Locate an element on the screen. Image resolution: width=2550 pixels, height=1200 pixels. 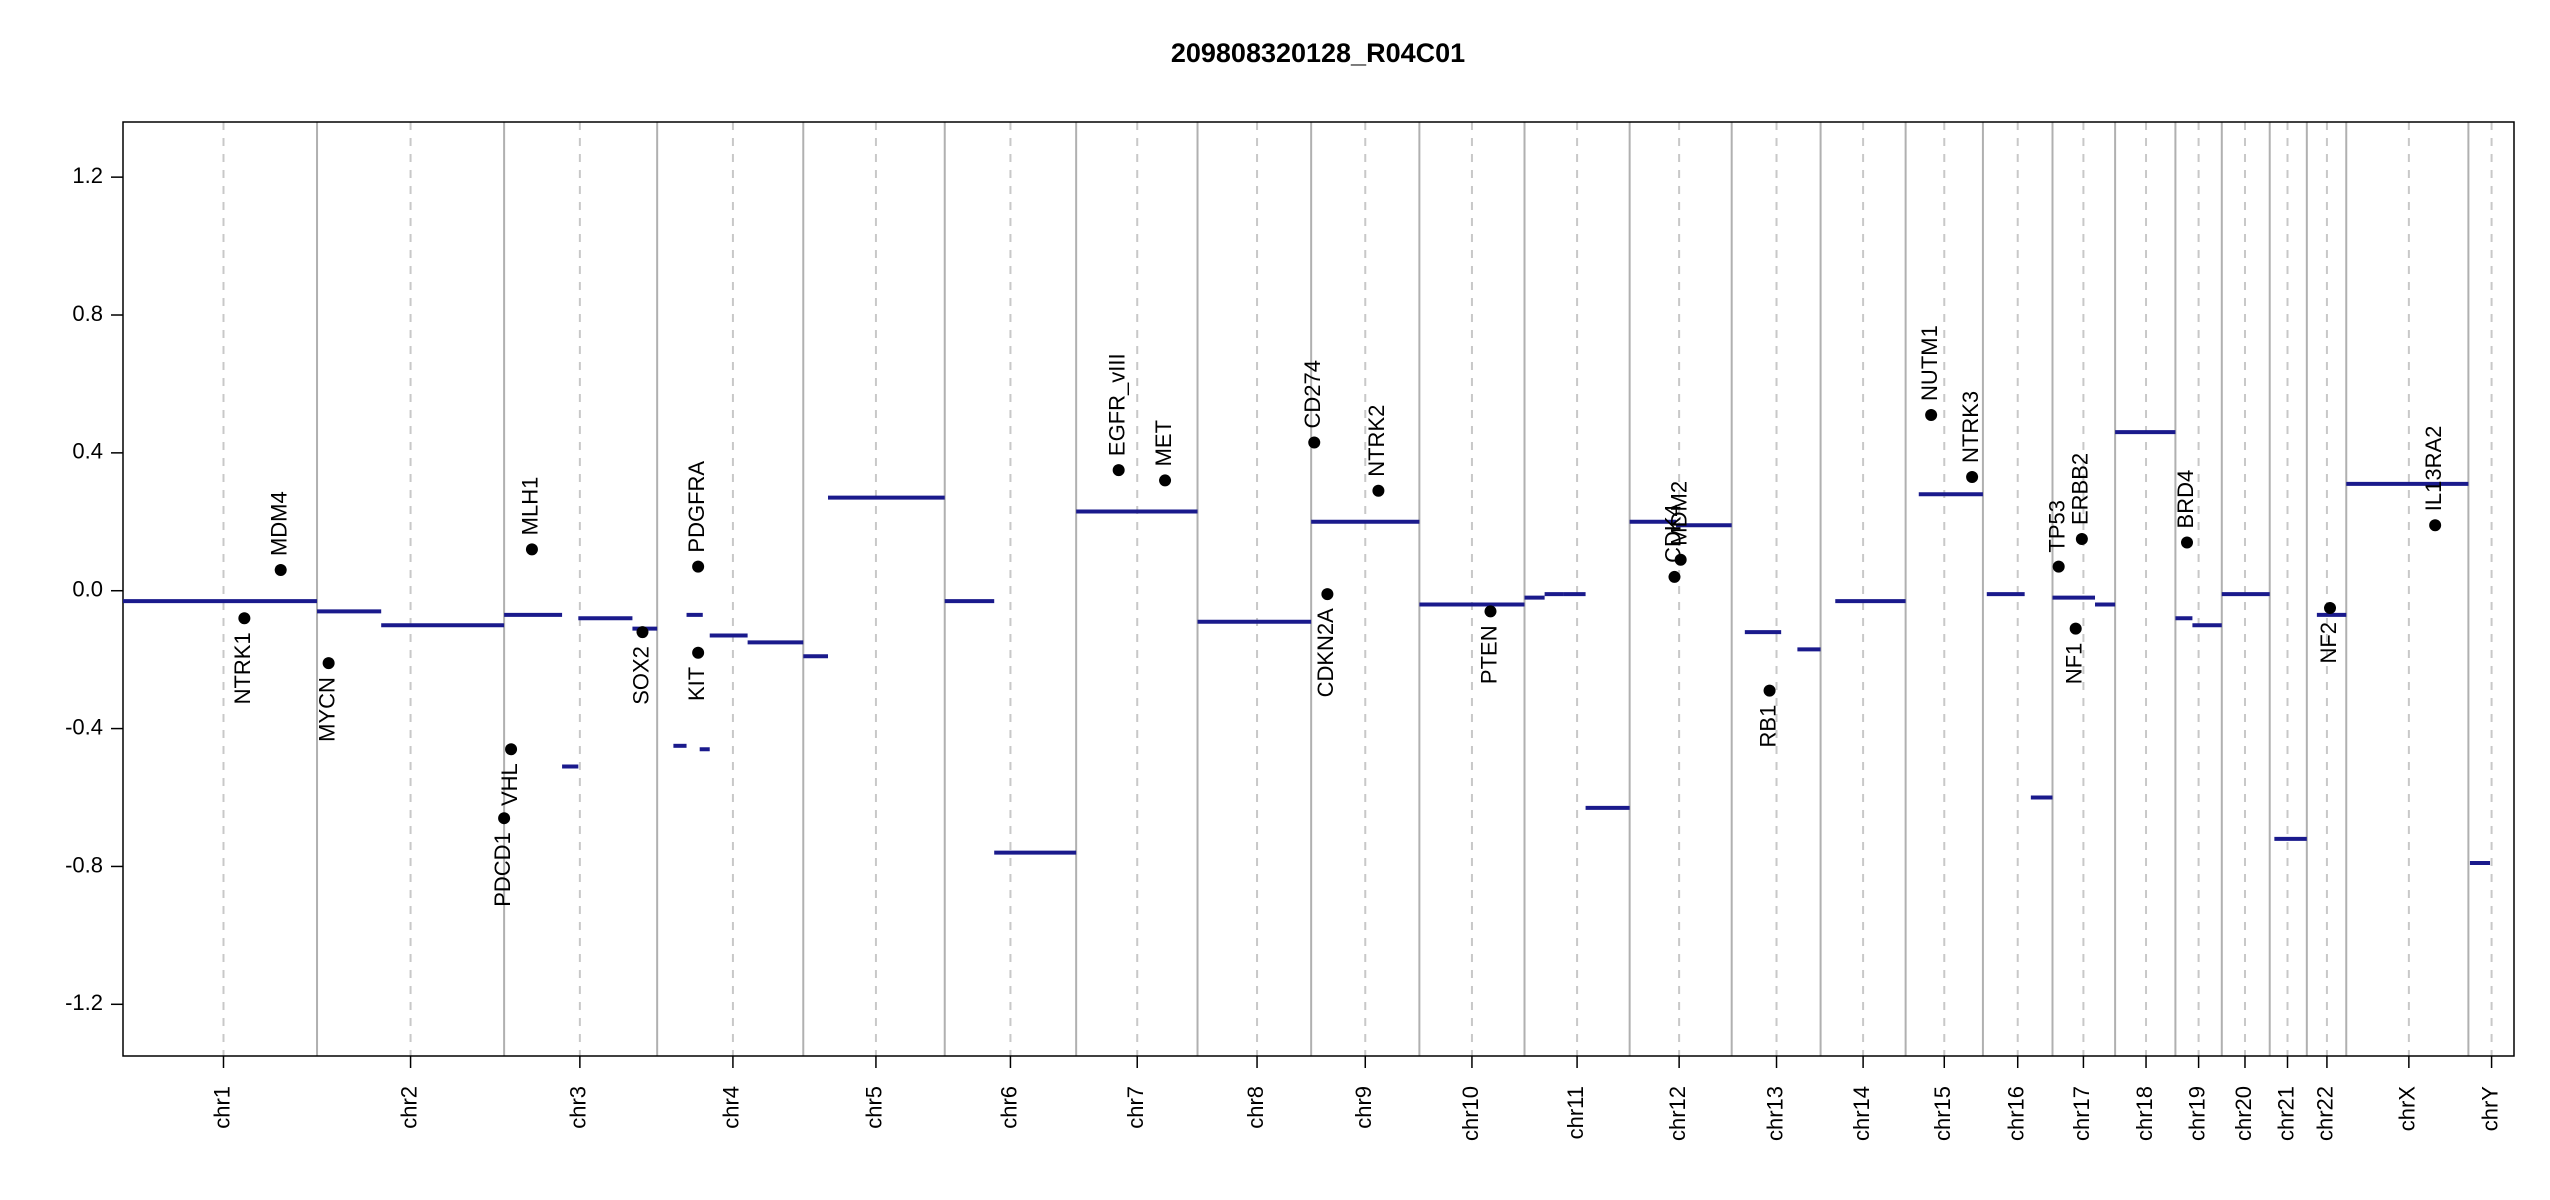
y-tick-label: 1.2 is located at coordinates (87, 175).